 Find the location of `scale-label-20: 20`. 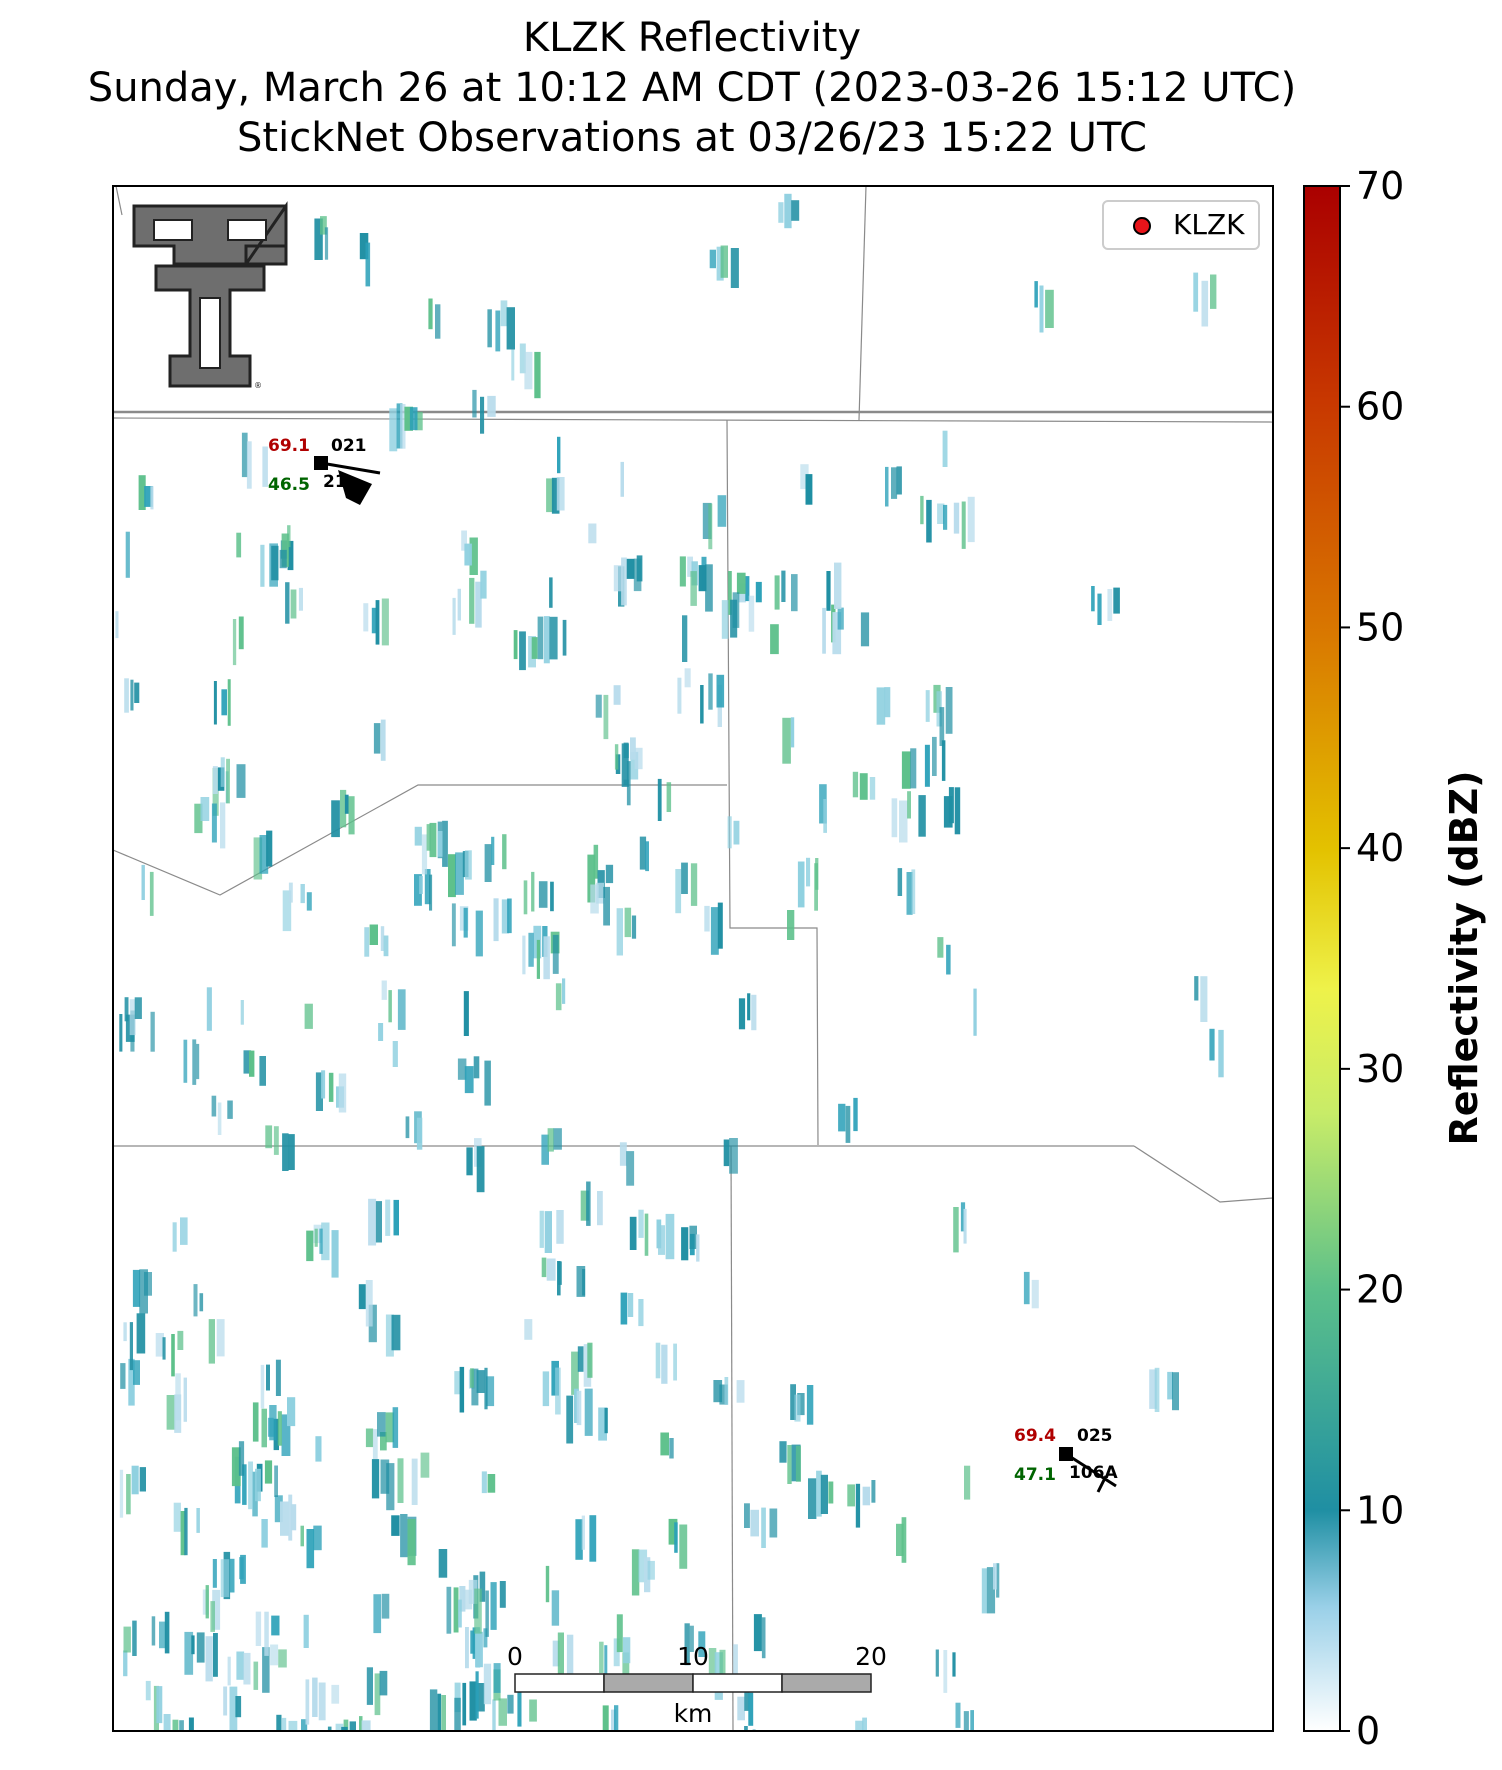

scale-label-20: 20 is located at coordinates (871, 1656).